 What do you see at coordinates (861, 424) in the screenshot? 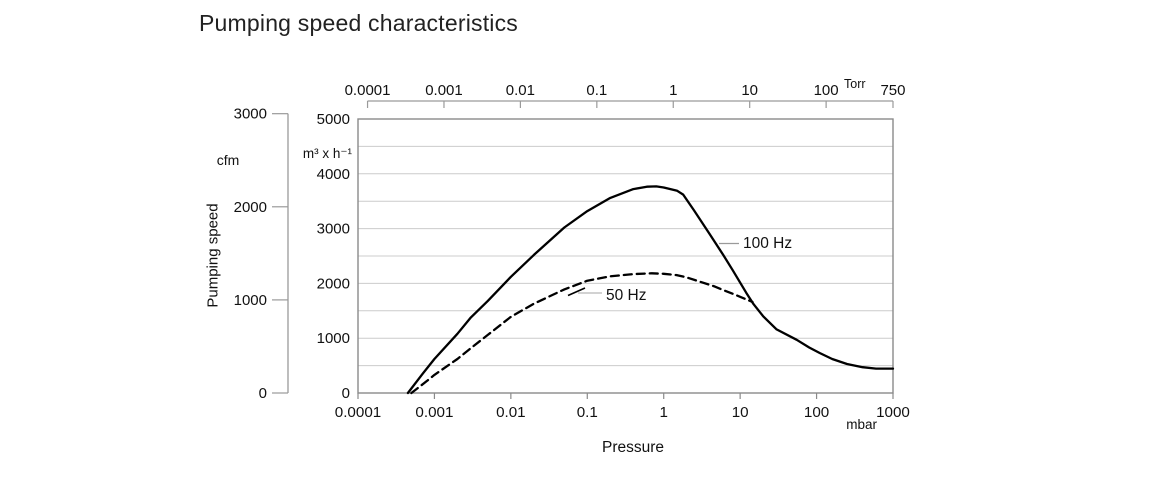
I see `x-axis-bottom-unit-label: mbar` at bounding box center [861, 424].